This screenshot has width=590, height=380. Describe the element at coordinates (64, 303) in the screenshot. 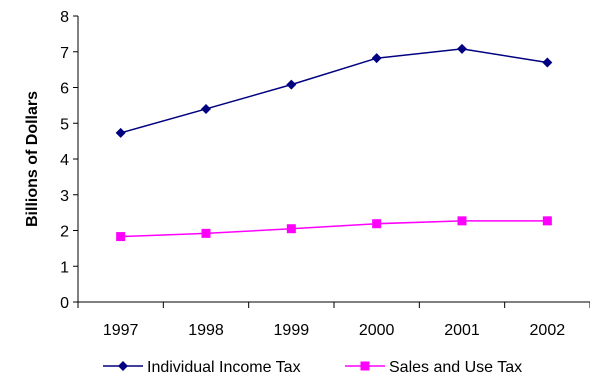

I see `y-tick-label: 0` at that location.